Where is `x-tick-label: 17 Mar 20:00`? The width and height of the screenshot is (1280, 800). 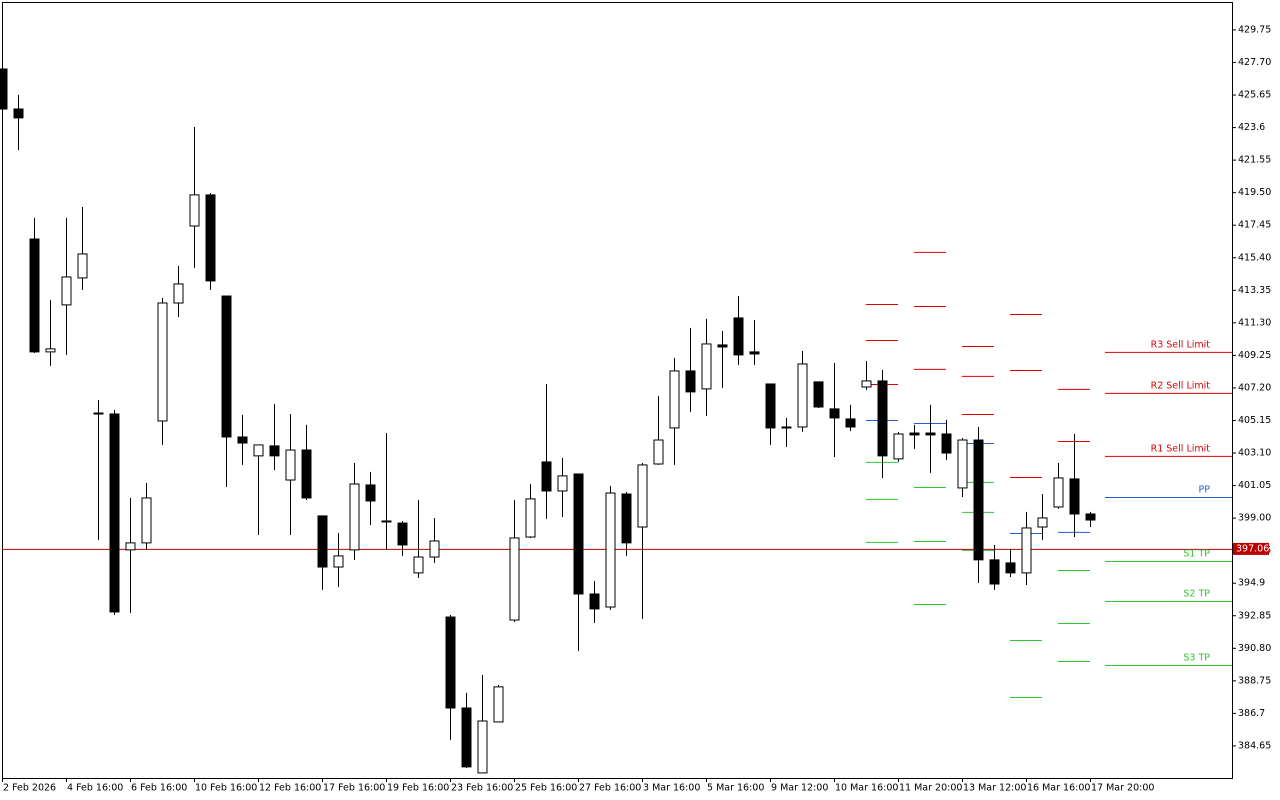 x-tick-label: 17 Mar 20:00 is located at coordinates (1122, 788).